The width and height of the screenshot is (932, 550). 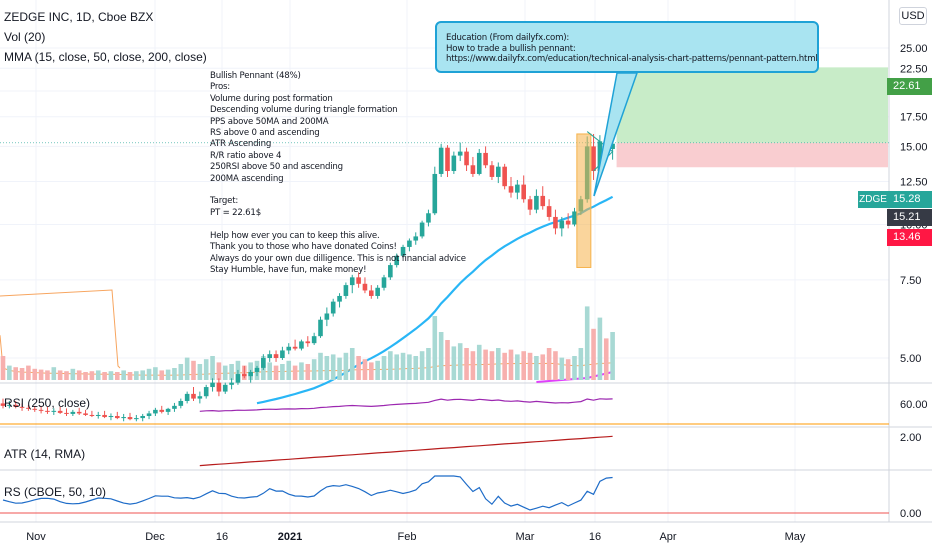 What do you see at coordinates (910, 514) in the screenshot?
I see `indicator-tick-label: 0.00` at bounding box center [910, 514].